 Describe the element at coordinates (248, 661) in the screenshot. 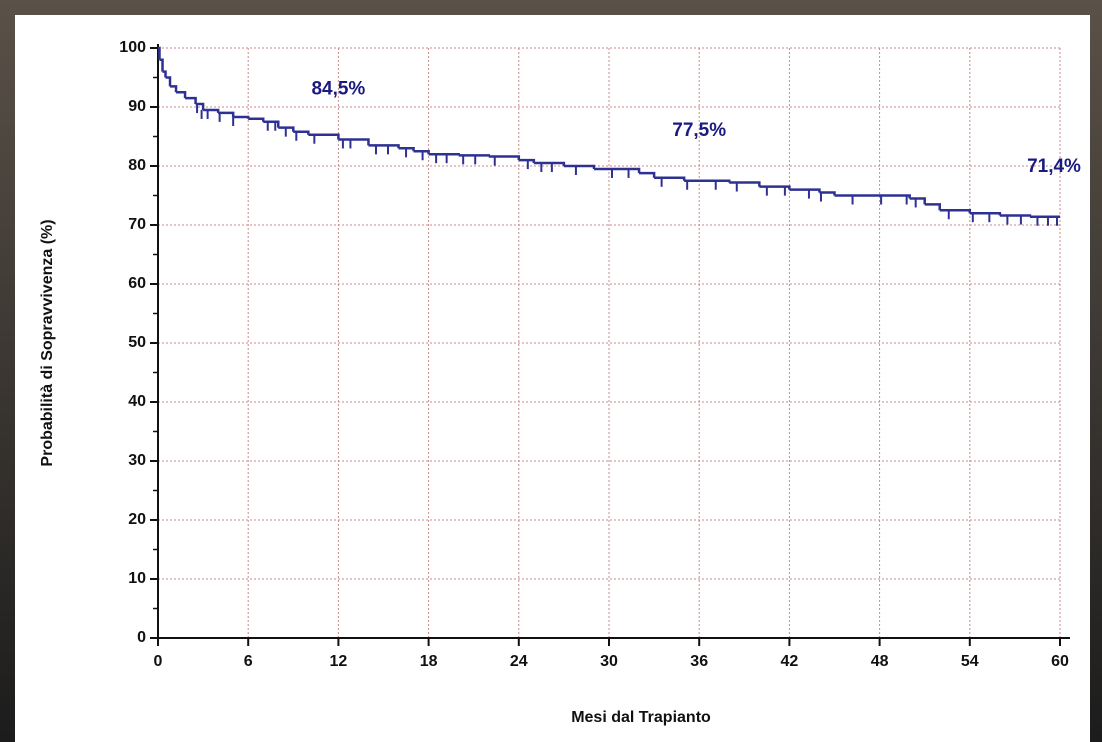

I see `x-tick-label: 6` at that location.